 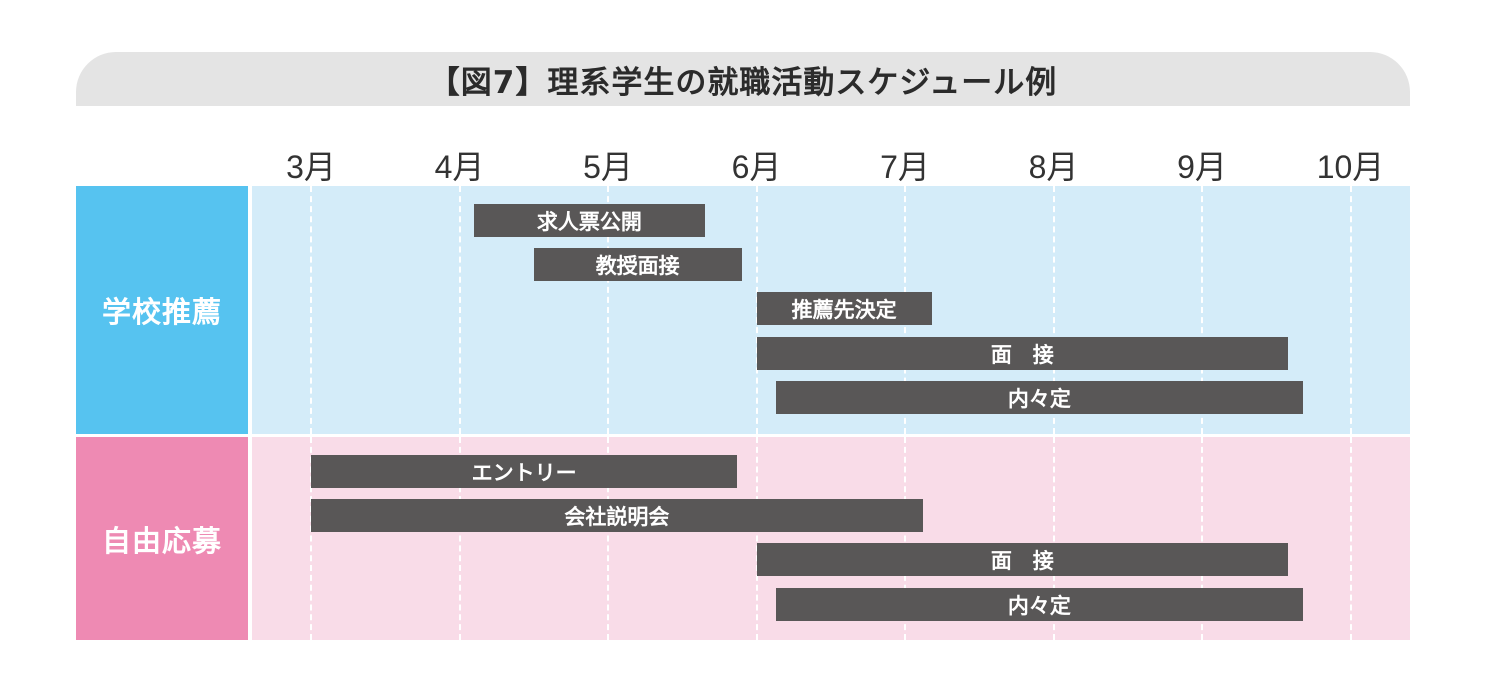 I want to click on month-label: 3月, so click(x=311, y=167).